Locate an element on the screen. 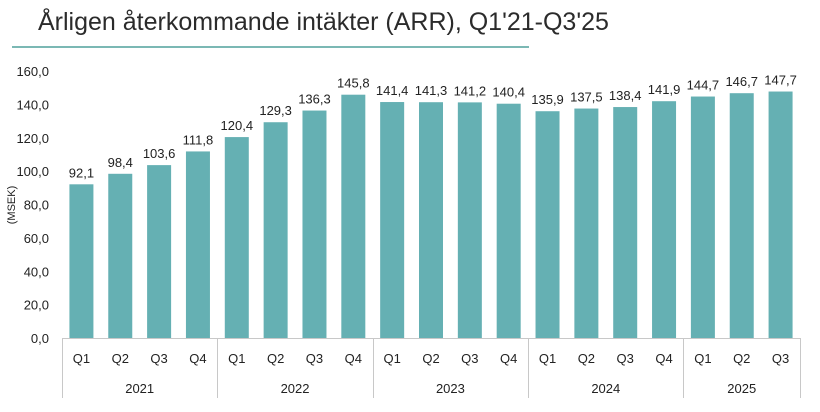 This screenshot has height=412, width=820. data-label: 92,1 is located at coordinates (81, 172).